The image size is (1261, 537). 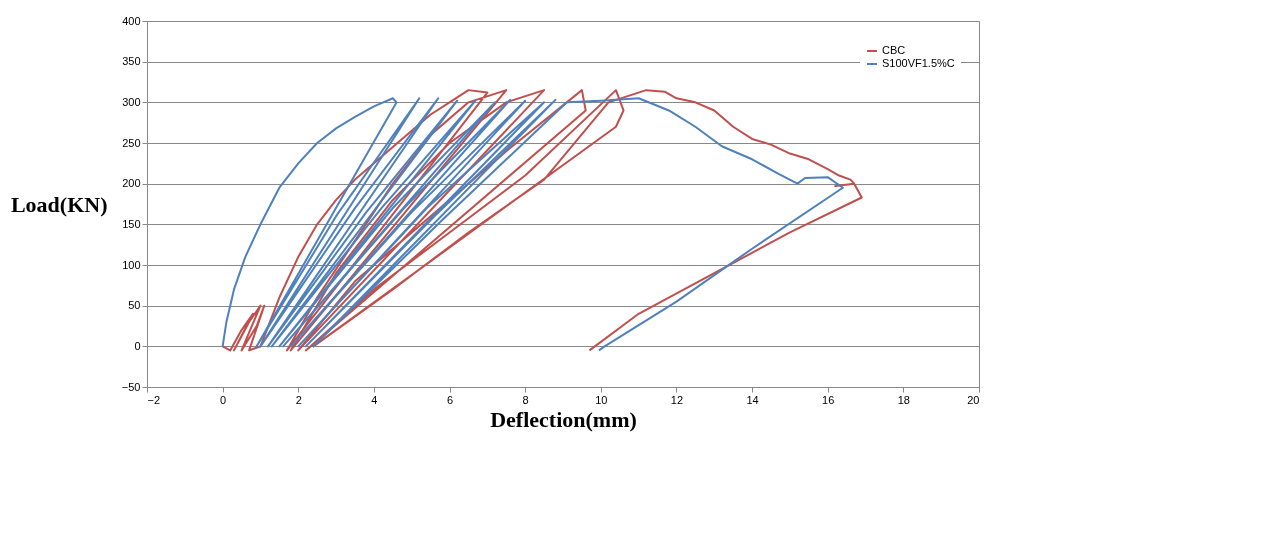 What do you see at coordinates (918, 63) in the screenshot?
I see `legend-label: S100VF1.5%C` at bounding box center [918, 63].